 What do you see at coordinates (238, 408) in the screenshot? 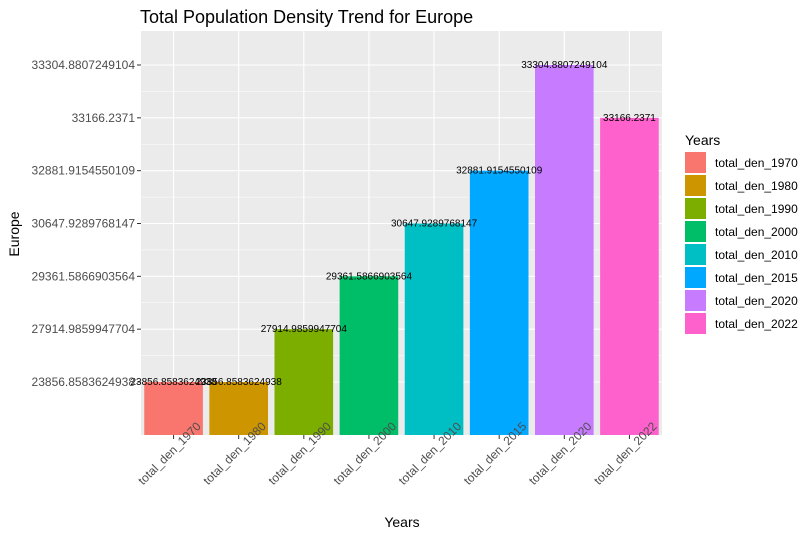
I see `bar-total_den_1980` at bounding box center [238, 408].